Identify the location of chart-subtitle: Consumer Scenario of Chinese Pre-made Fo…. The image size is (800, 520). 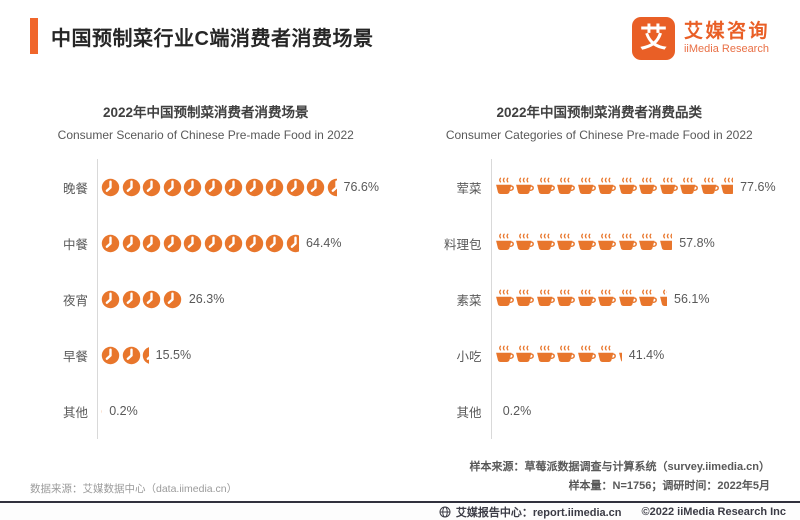
(205, 134).